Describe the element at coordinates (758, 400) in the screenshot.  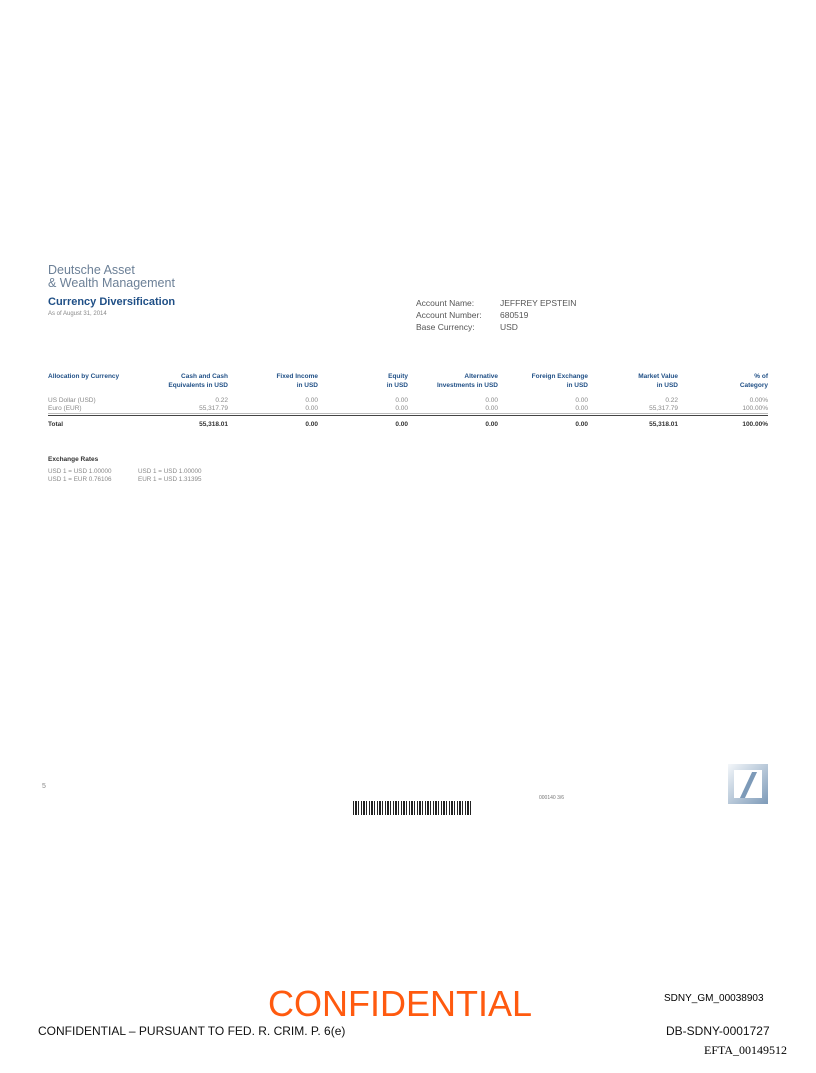
I see `table-cell: 0.00%` at that location.